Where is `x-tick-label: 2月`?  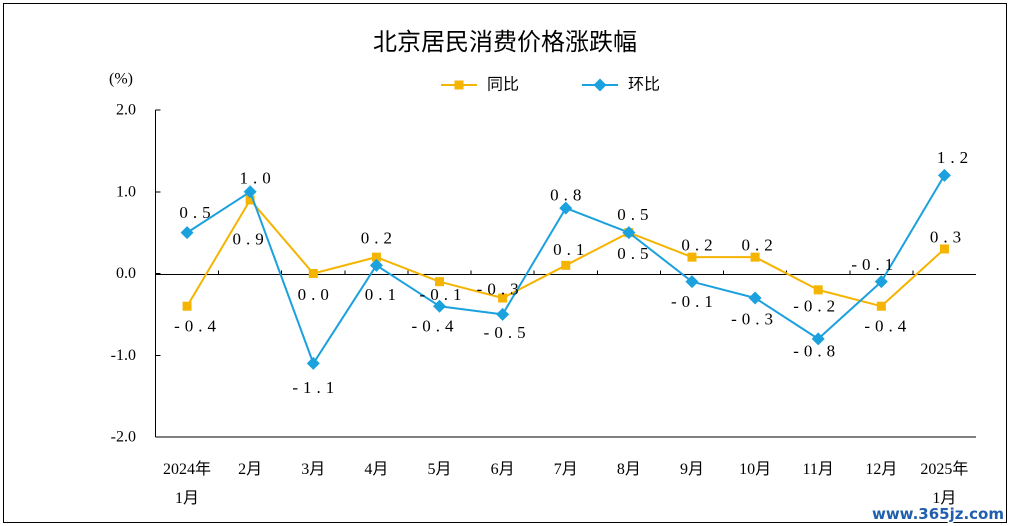
x-tick-label: 2月 is located at coordinates (250, 469).